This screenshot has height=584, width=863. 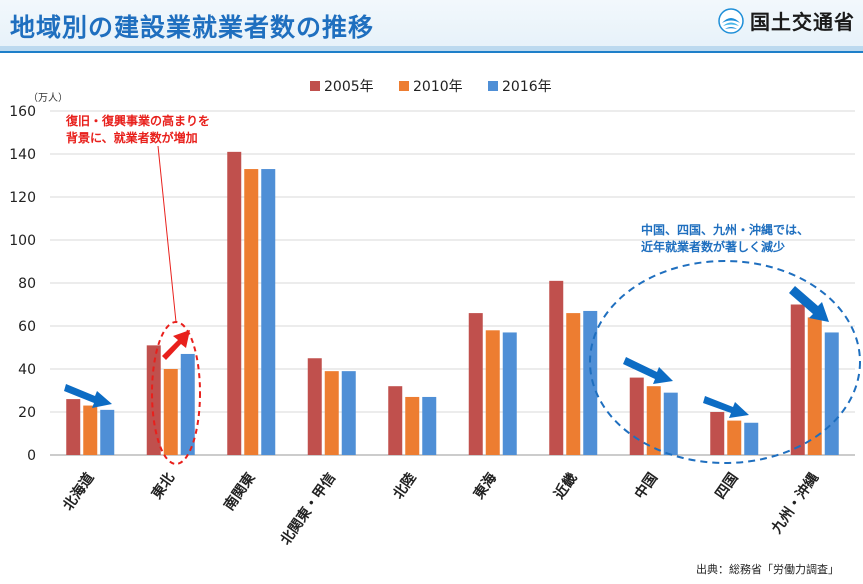 I want to click on tohoku-annotation-line2: 背景に、就業者数が増加, so click(x=132, y=137).